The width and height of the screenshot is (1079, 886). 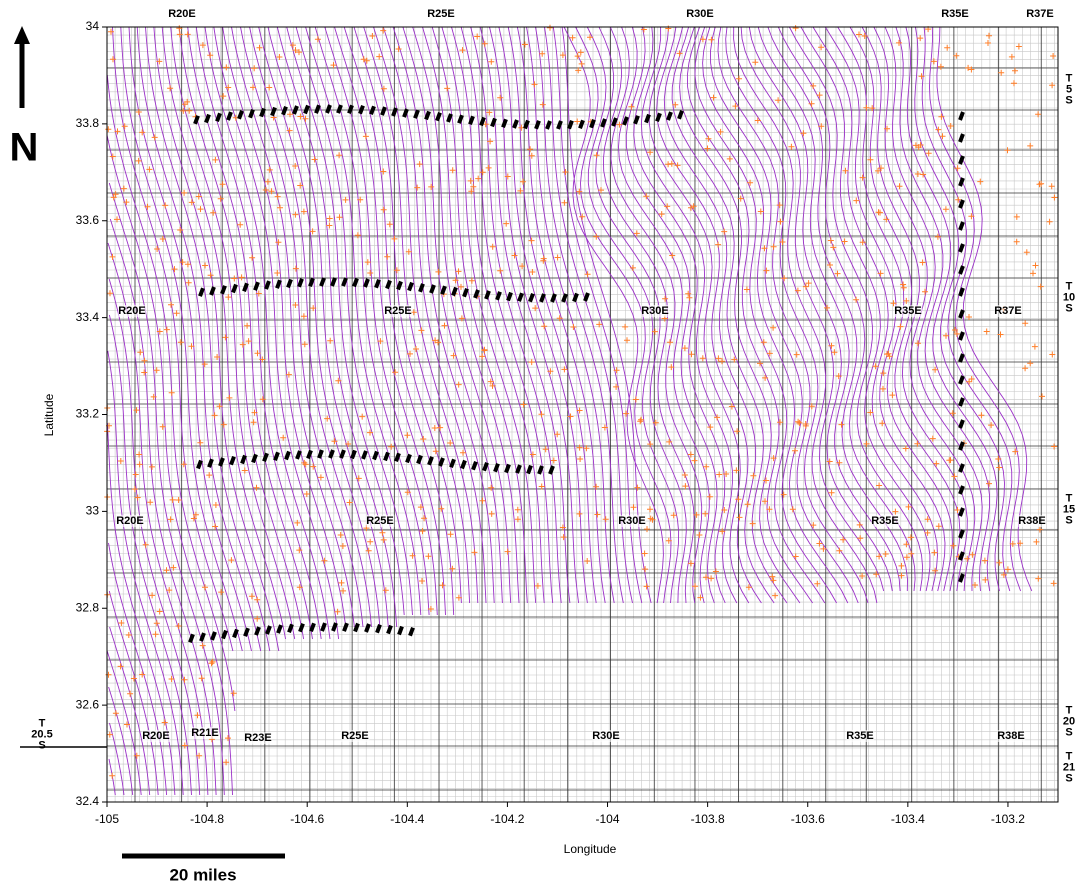 What do you see at coordinates (1008, 819) in the screenshot?
I see `x-tick-label: -103.2` at bounding box center [1008, 819].